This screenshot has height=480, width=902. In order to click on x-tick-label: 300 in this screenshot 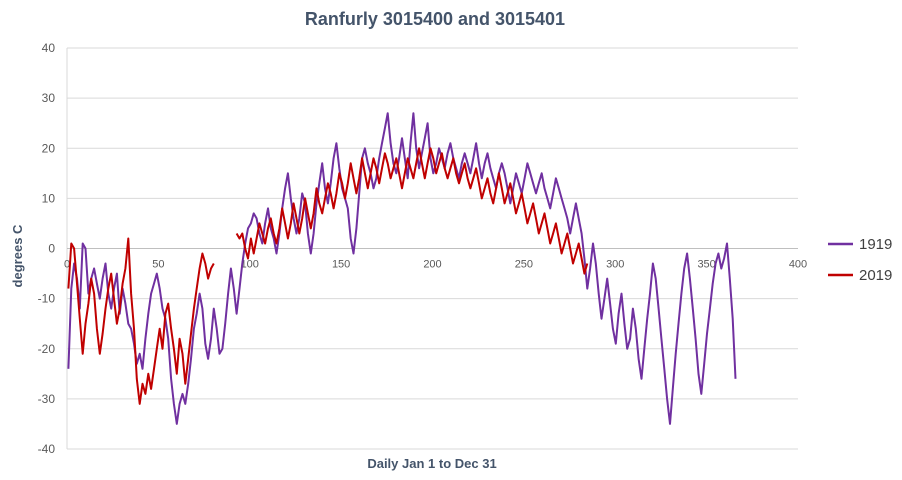, I will do `click(615, 265)`.